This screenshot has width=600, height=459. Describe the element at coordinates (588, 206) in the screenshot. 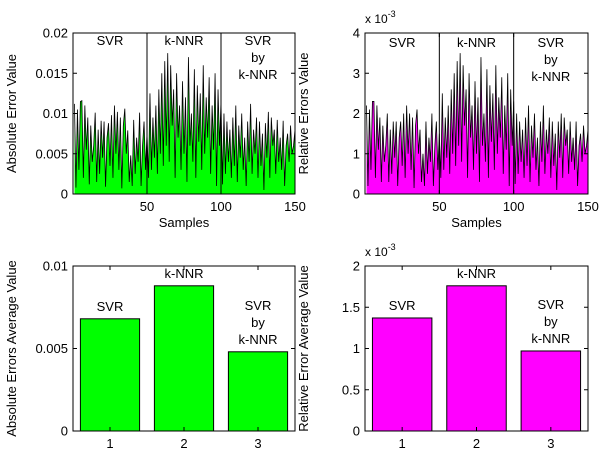

I see `rel-error-line-xtick-label: 150` at that location.